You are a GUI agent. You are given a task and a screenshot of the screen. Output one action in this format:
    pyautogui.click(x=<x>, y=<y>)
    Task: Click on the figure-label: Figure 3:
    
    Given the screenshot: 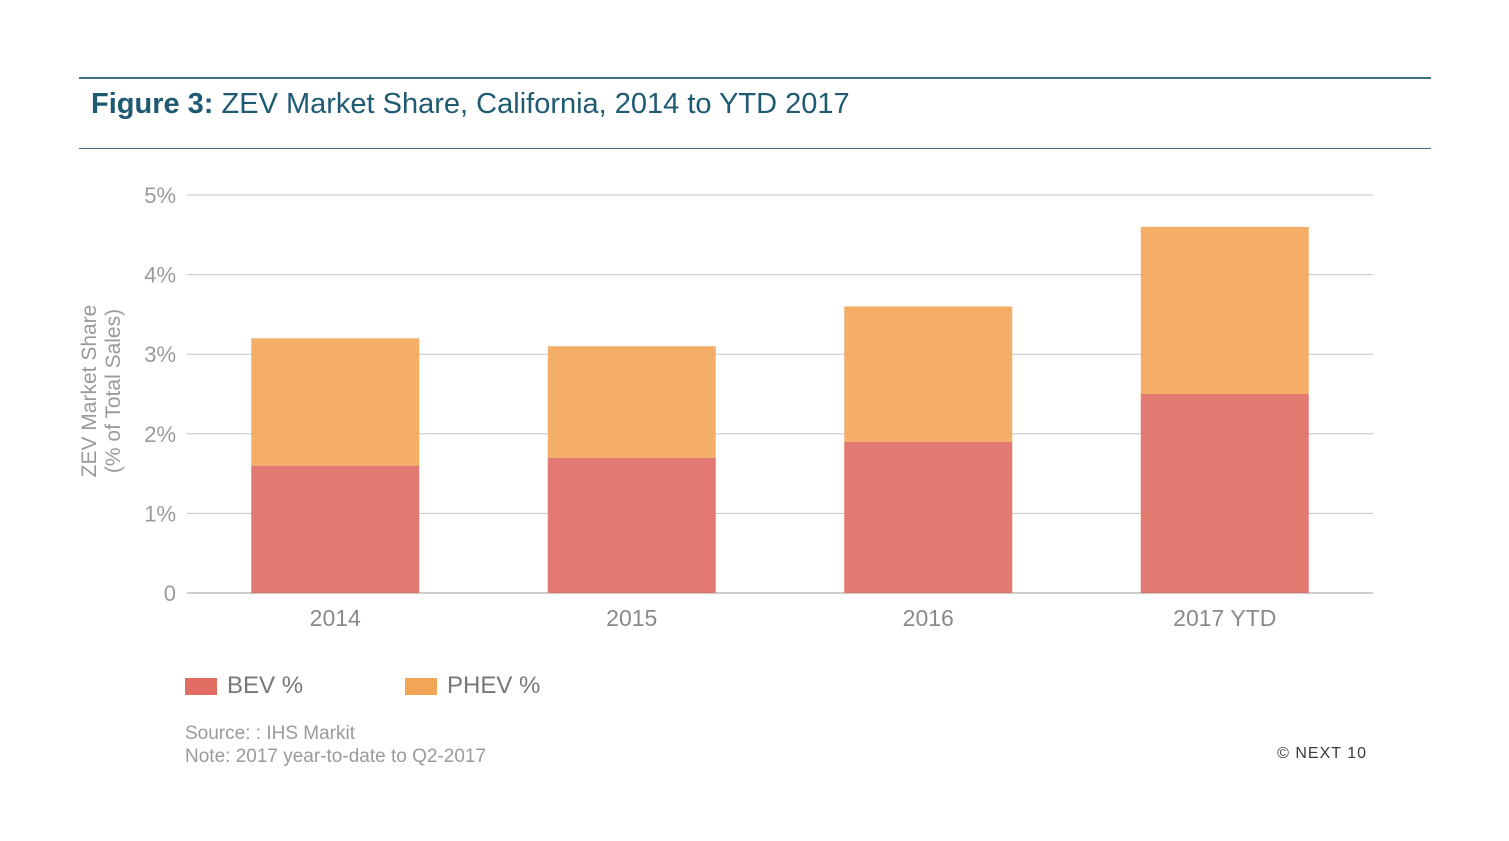 What is the action you would take?
    pyautogui.click(x=152, y=104)
    